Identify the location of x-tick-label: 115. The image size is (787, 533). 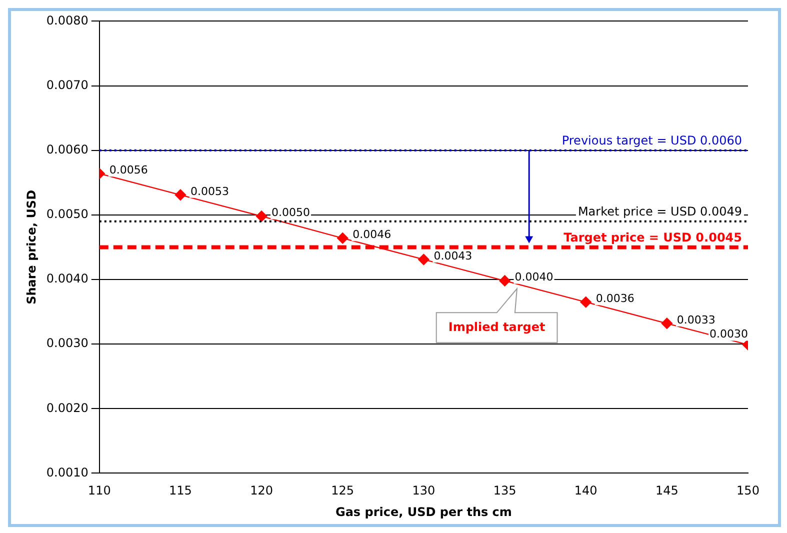
(180, 491).